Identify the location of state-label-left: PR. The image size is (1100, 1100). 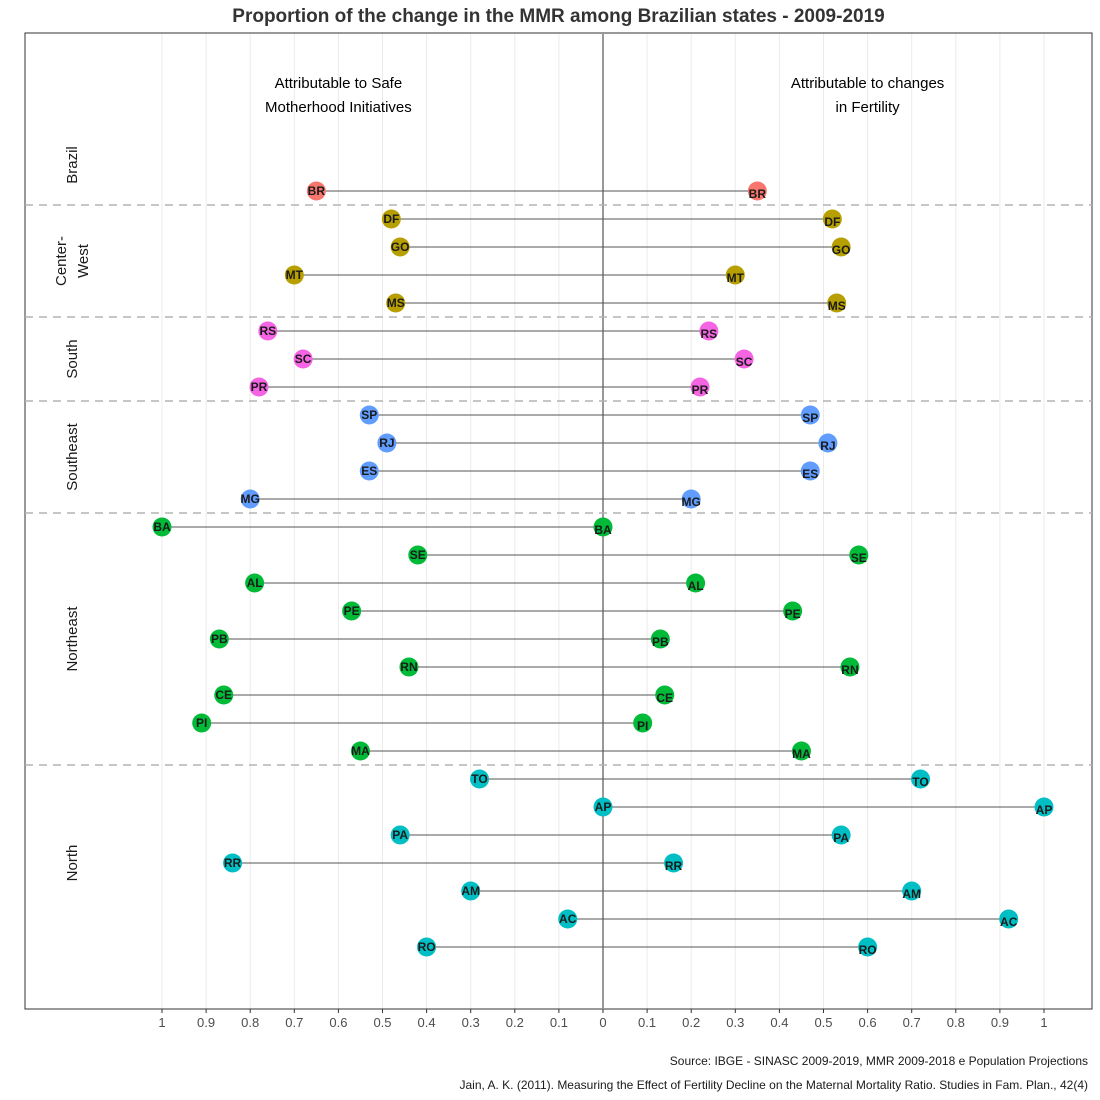
(259, 387).